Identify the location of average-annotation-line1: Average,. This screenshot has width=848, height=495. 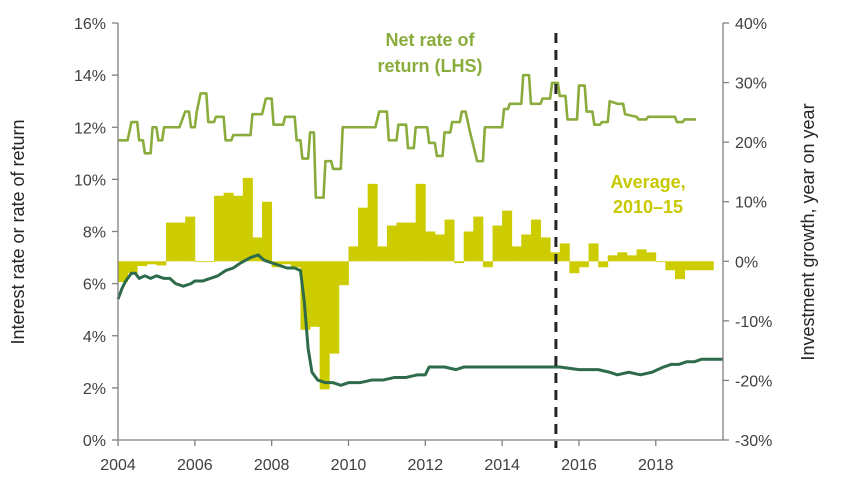
(647, 182).